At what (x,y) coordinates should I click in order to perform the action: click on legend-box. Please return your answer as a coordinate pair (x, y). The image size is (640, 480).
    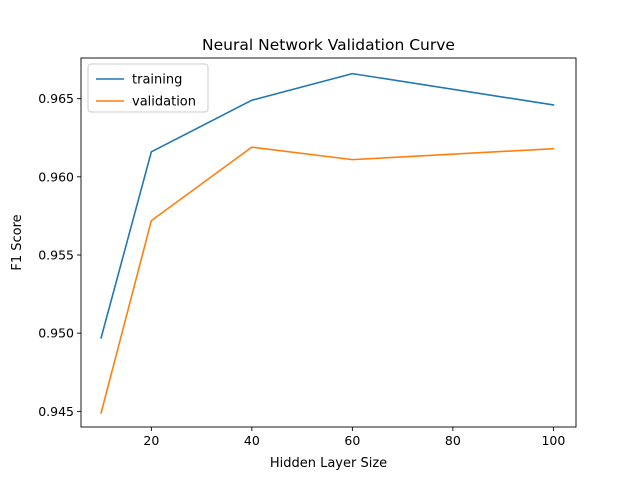
    Looking at the image, I should click on (148, 88).